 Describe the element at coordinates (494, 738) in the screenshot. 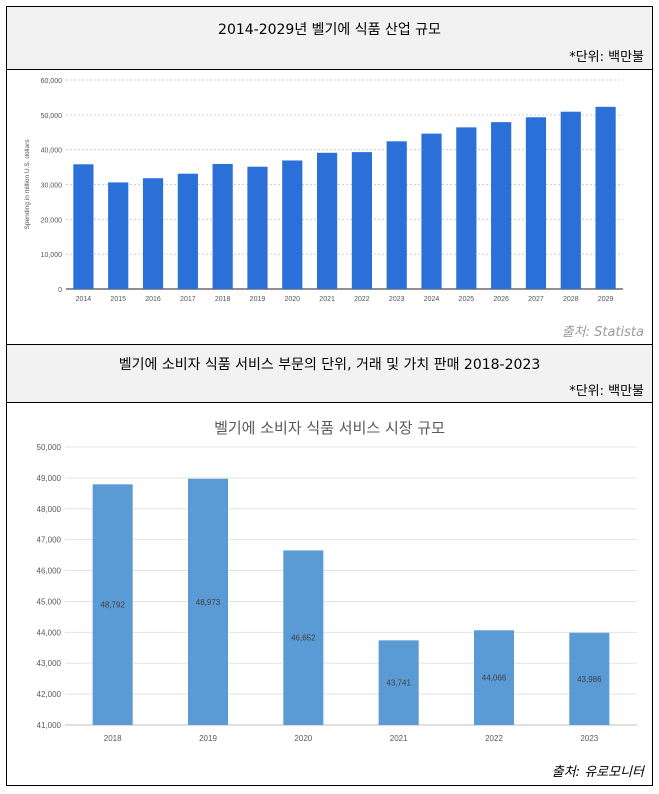

I see `chart2-xtick-label: 2022` at that location.